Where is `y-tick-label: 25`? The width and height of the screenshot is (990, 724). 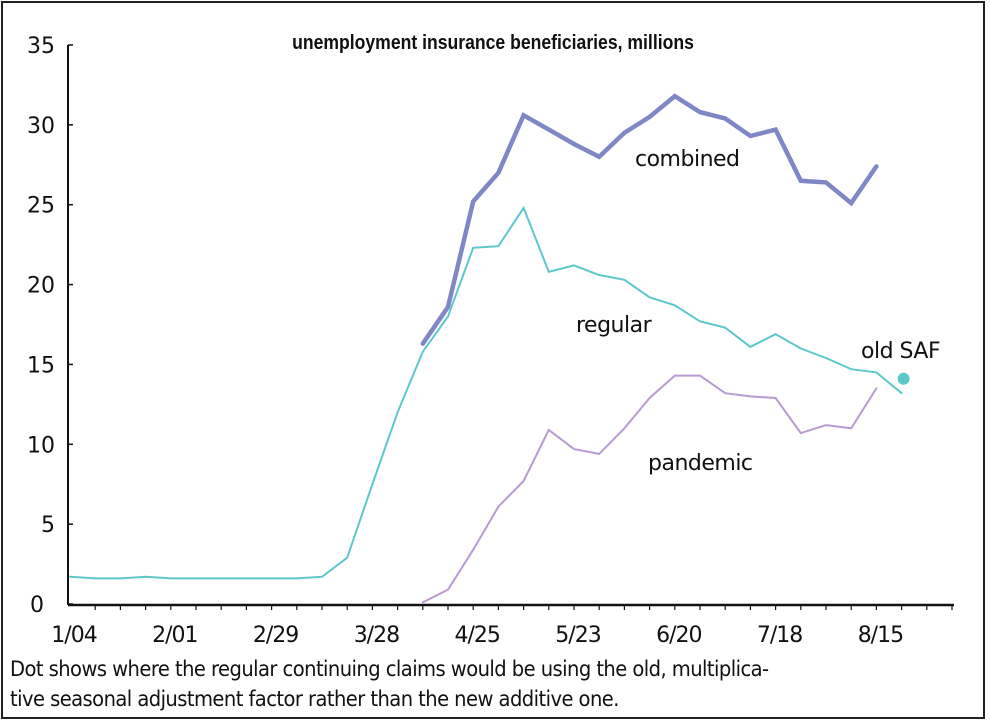 y-tick-label: 25 is located at coordinates (41, 206).